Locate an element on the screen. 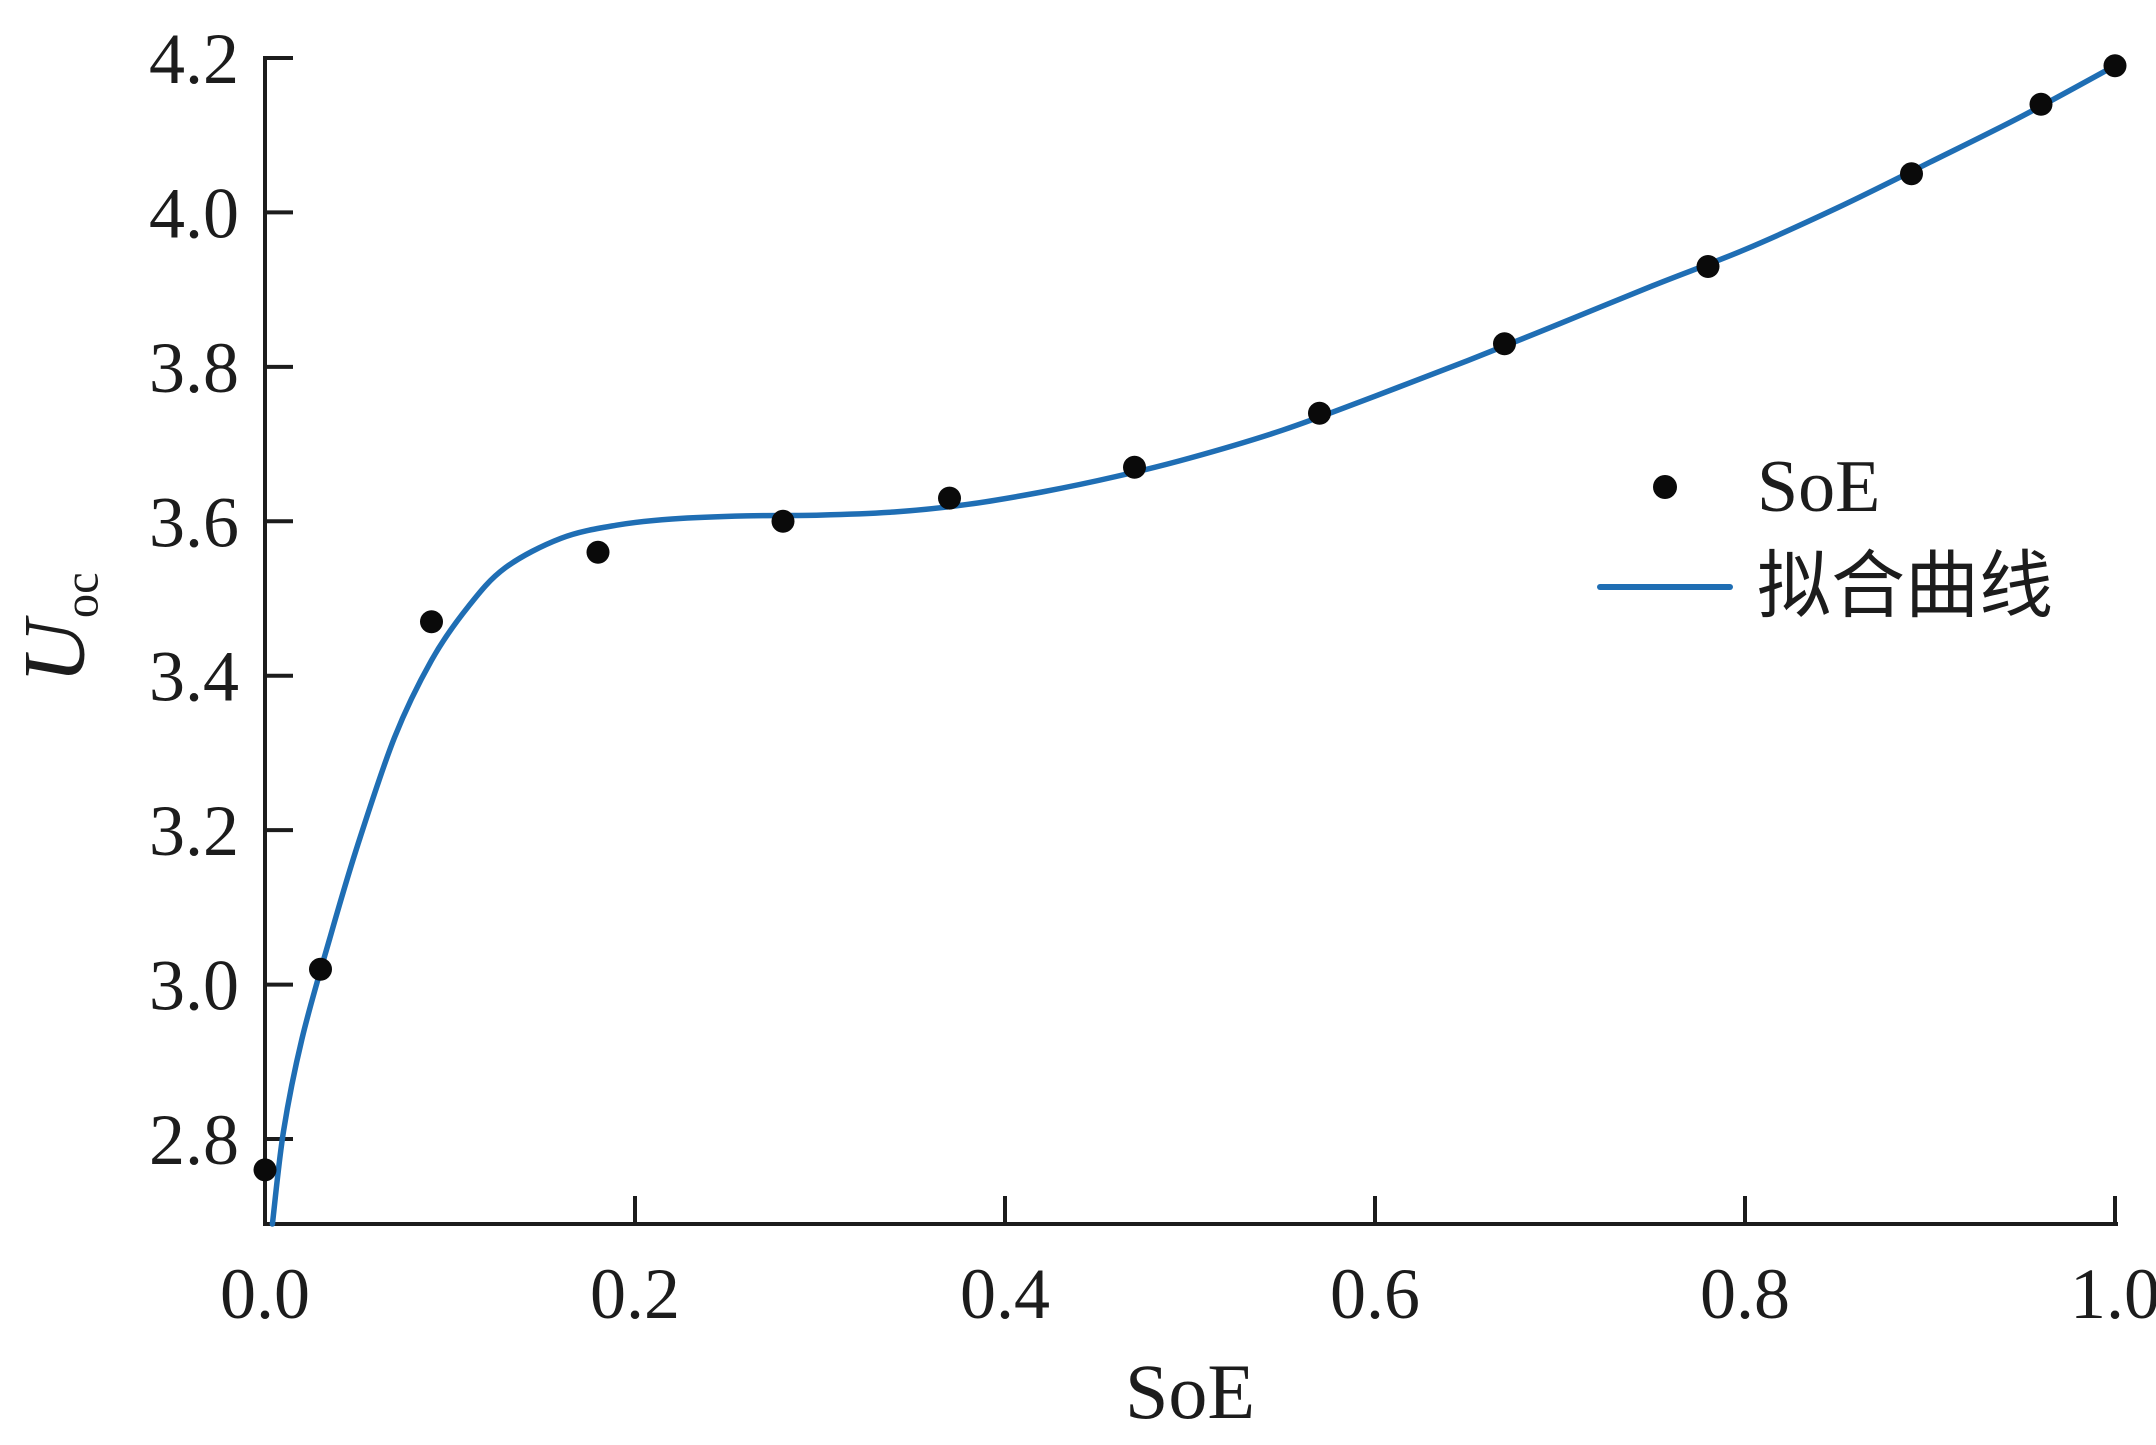 The height and width of the screenshot is (1445, 2156). legend-item-soe: SoE is located at coordinates (1824, 487).